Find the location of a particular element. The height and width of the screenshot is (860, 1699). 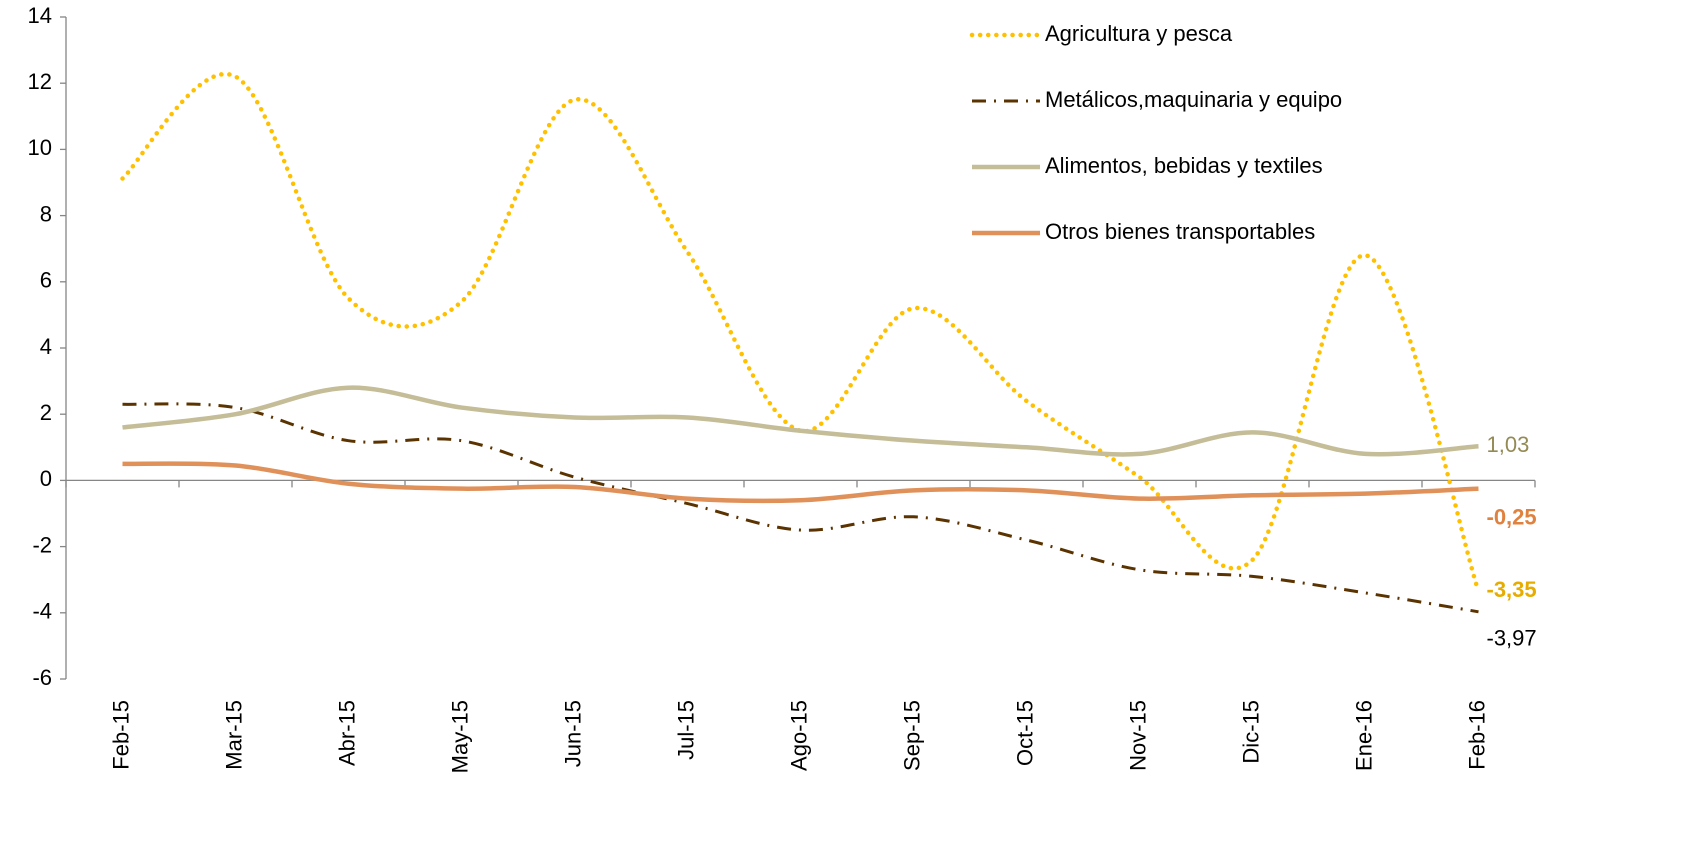

x-tick-label: Nov-15 is located at coordinates (1137, 735).